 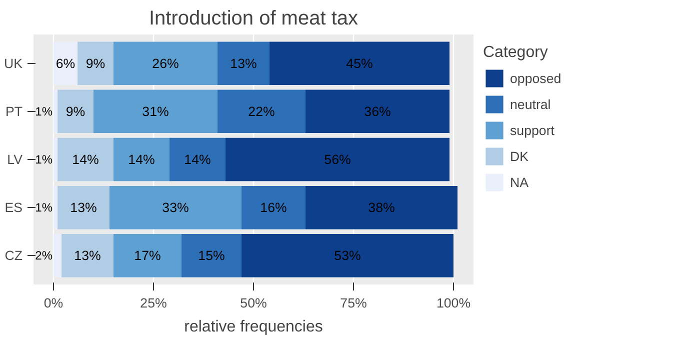 What do you see at coordinates (520, 182) in the screenshot?
I see `legend-label: NA` at bounding box center [520, 182].